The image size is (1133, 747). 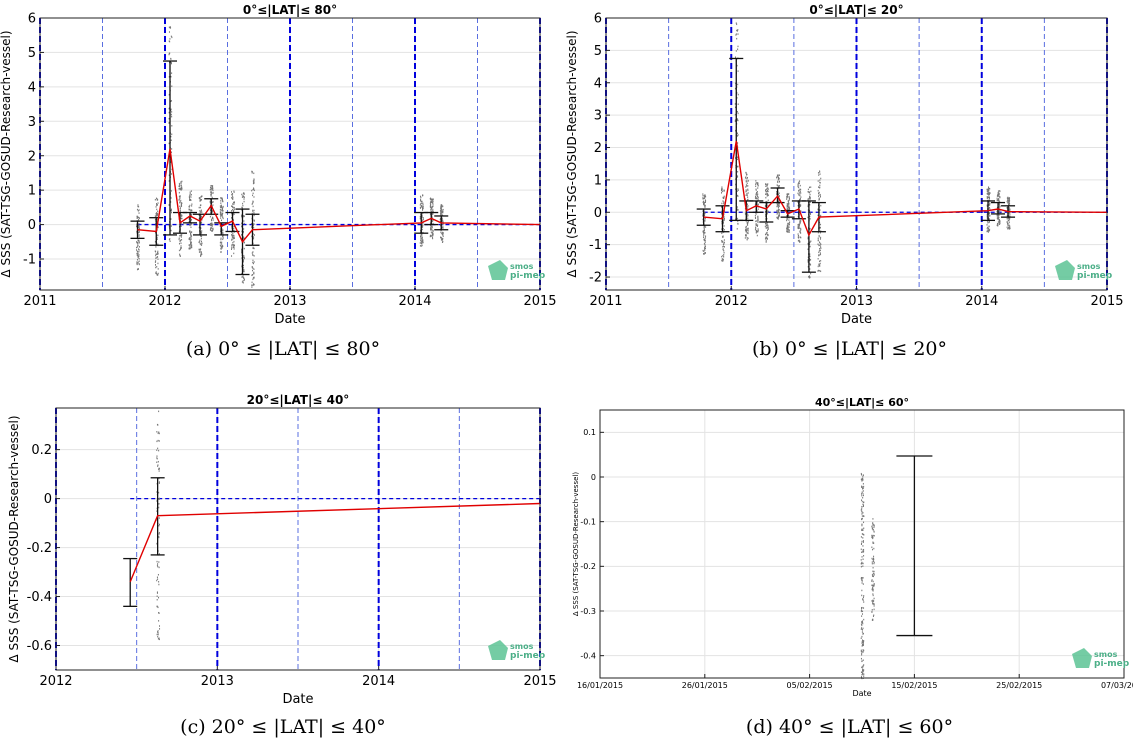 I want to click on mean-line, so click(x=335, y=542).